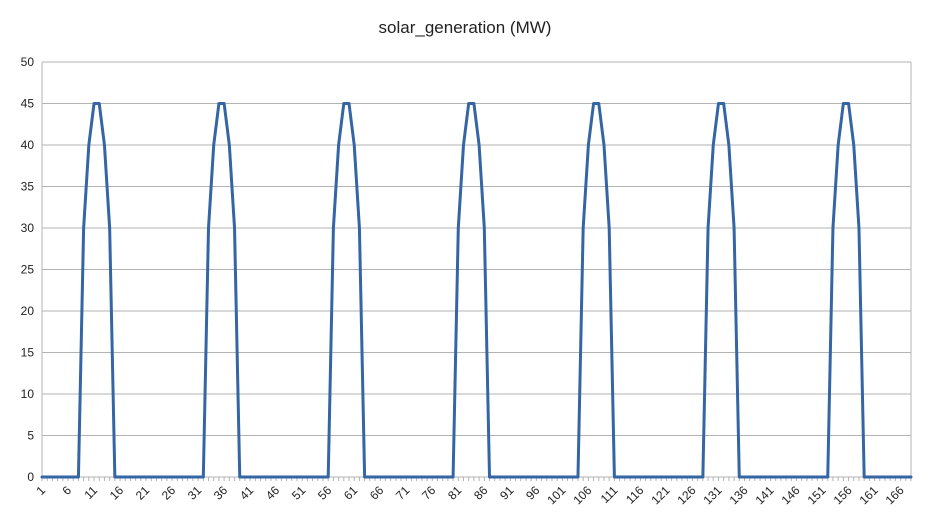 The height and width of the screenshot is (523, 930). Describe the element at coordinates (635, 495) in the screenshot. I see `x-tick-label: 116` at that location.